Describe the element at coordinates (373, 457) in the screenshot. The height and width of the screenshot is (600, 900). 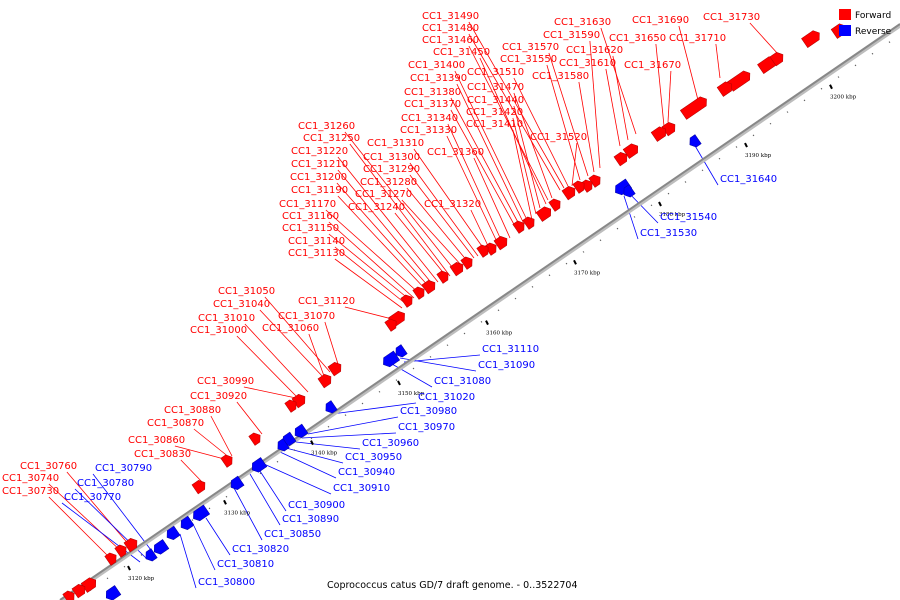
I see `reverse-gene-label: CC1_30950` at that location.